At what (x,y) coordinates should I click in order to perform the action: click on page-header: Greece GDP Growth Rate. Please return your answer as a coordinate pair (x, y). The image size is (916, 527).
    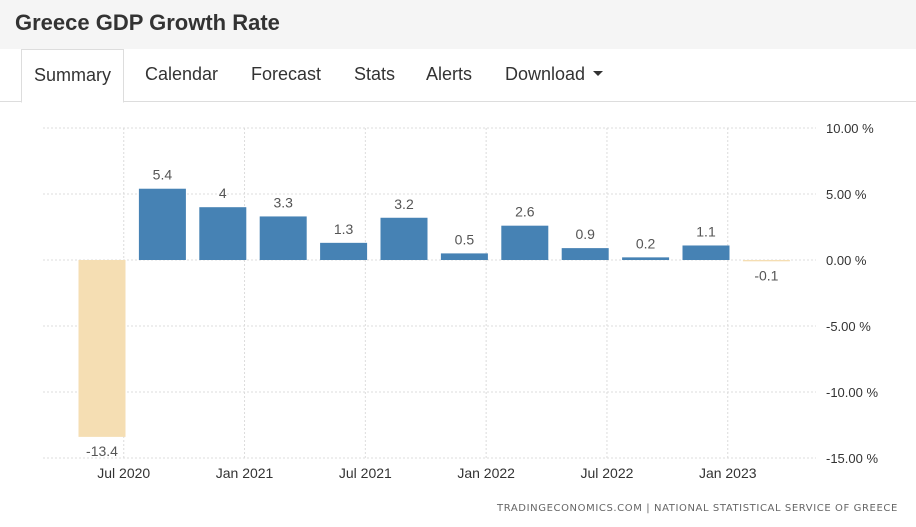
    Looking at the image, I should click on (458, 25).